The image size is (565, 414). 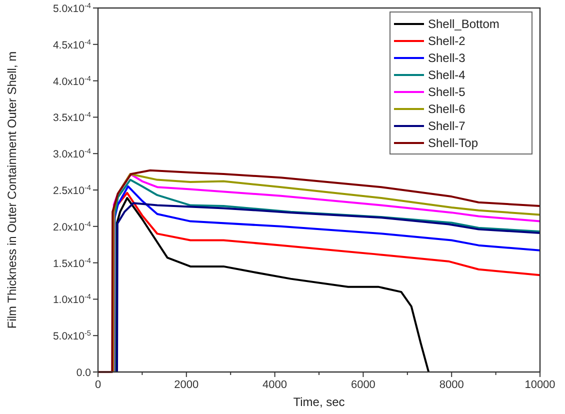 What do you see at coordinates (447, 58) in the screenshot?
I see `legend-label: Shell-3` at bounding box center [447, 58].